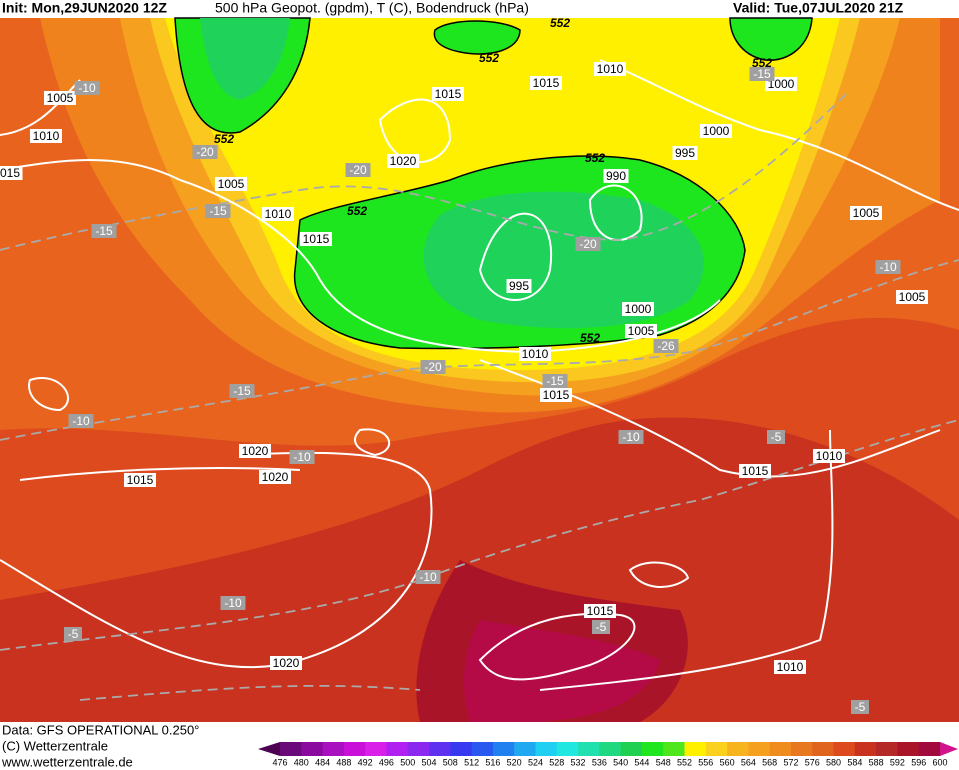 The height and width of the screenshot is (770, 959). Describe the element at coordinates (833, 762) in the screenshot. I see `colorbar-label: 580` at that location.